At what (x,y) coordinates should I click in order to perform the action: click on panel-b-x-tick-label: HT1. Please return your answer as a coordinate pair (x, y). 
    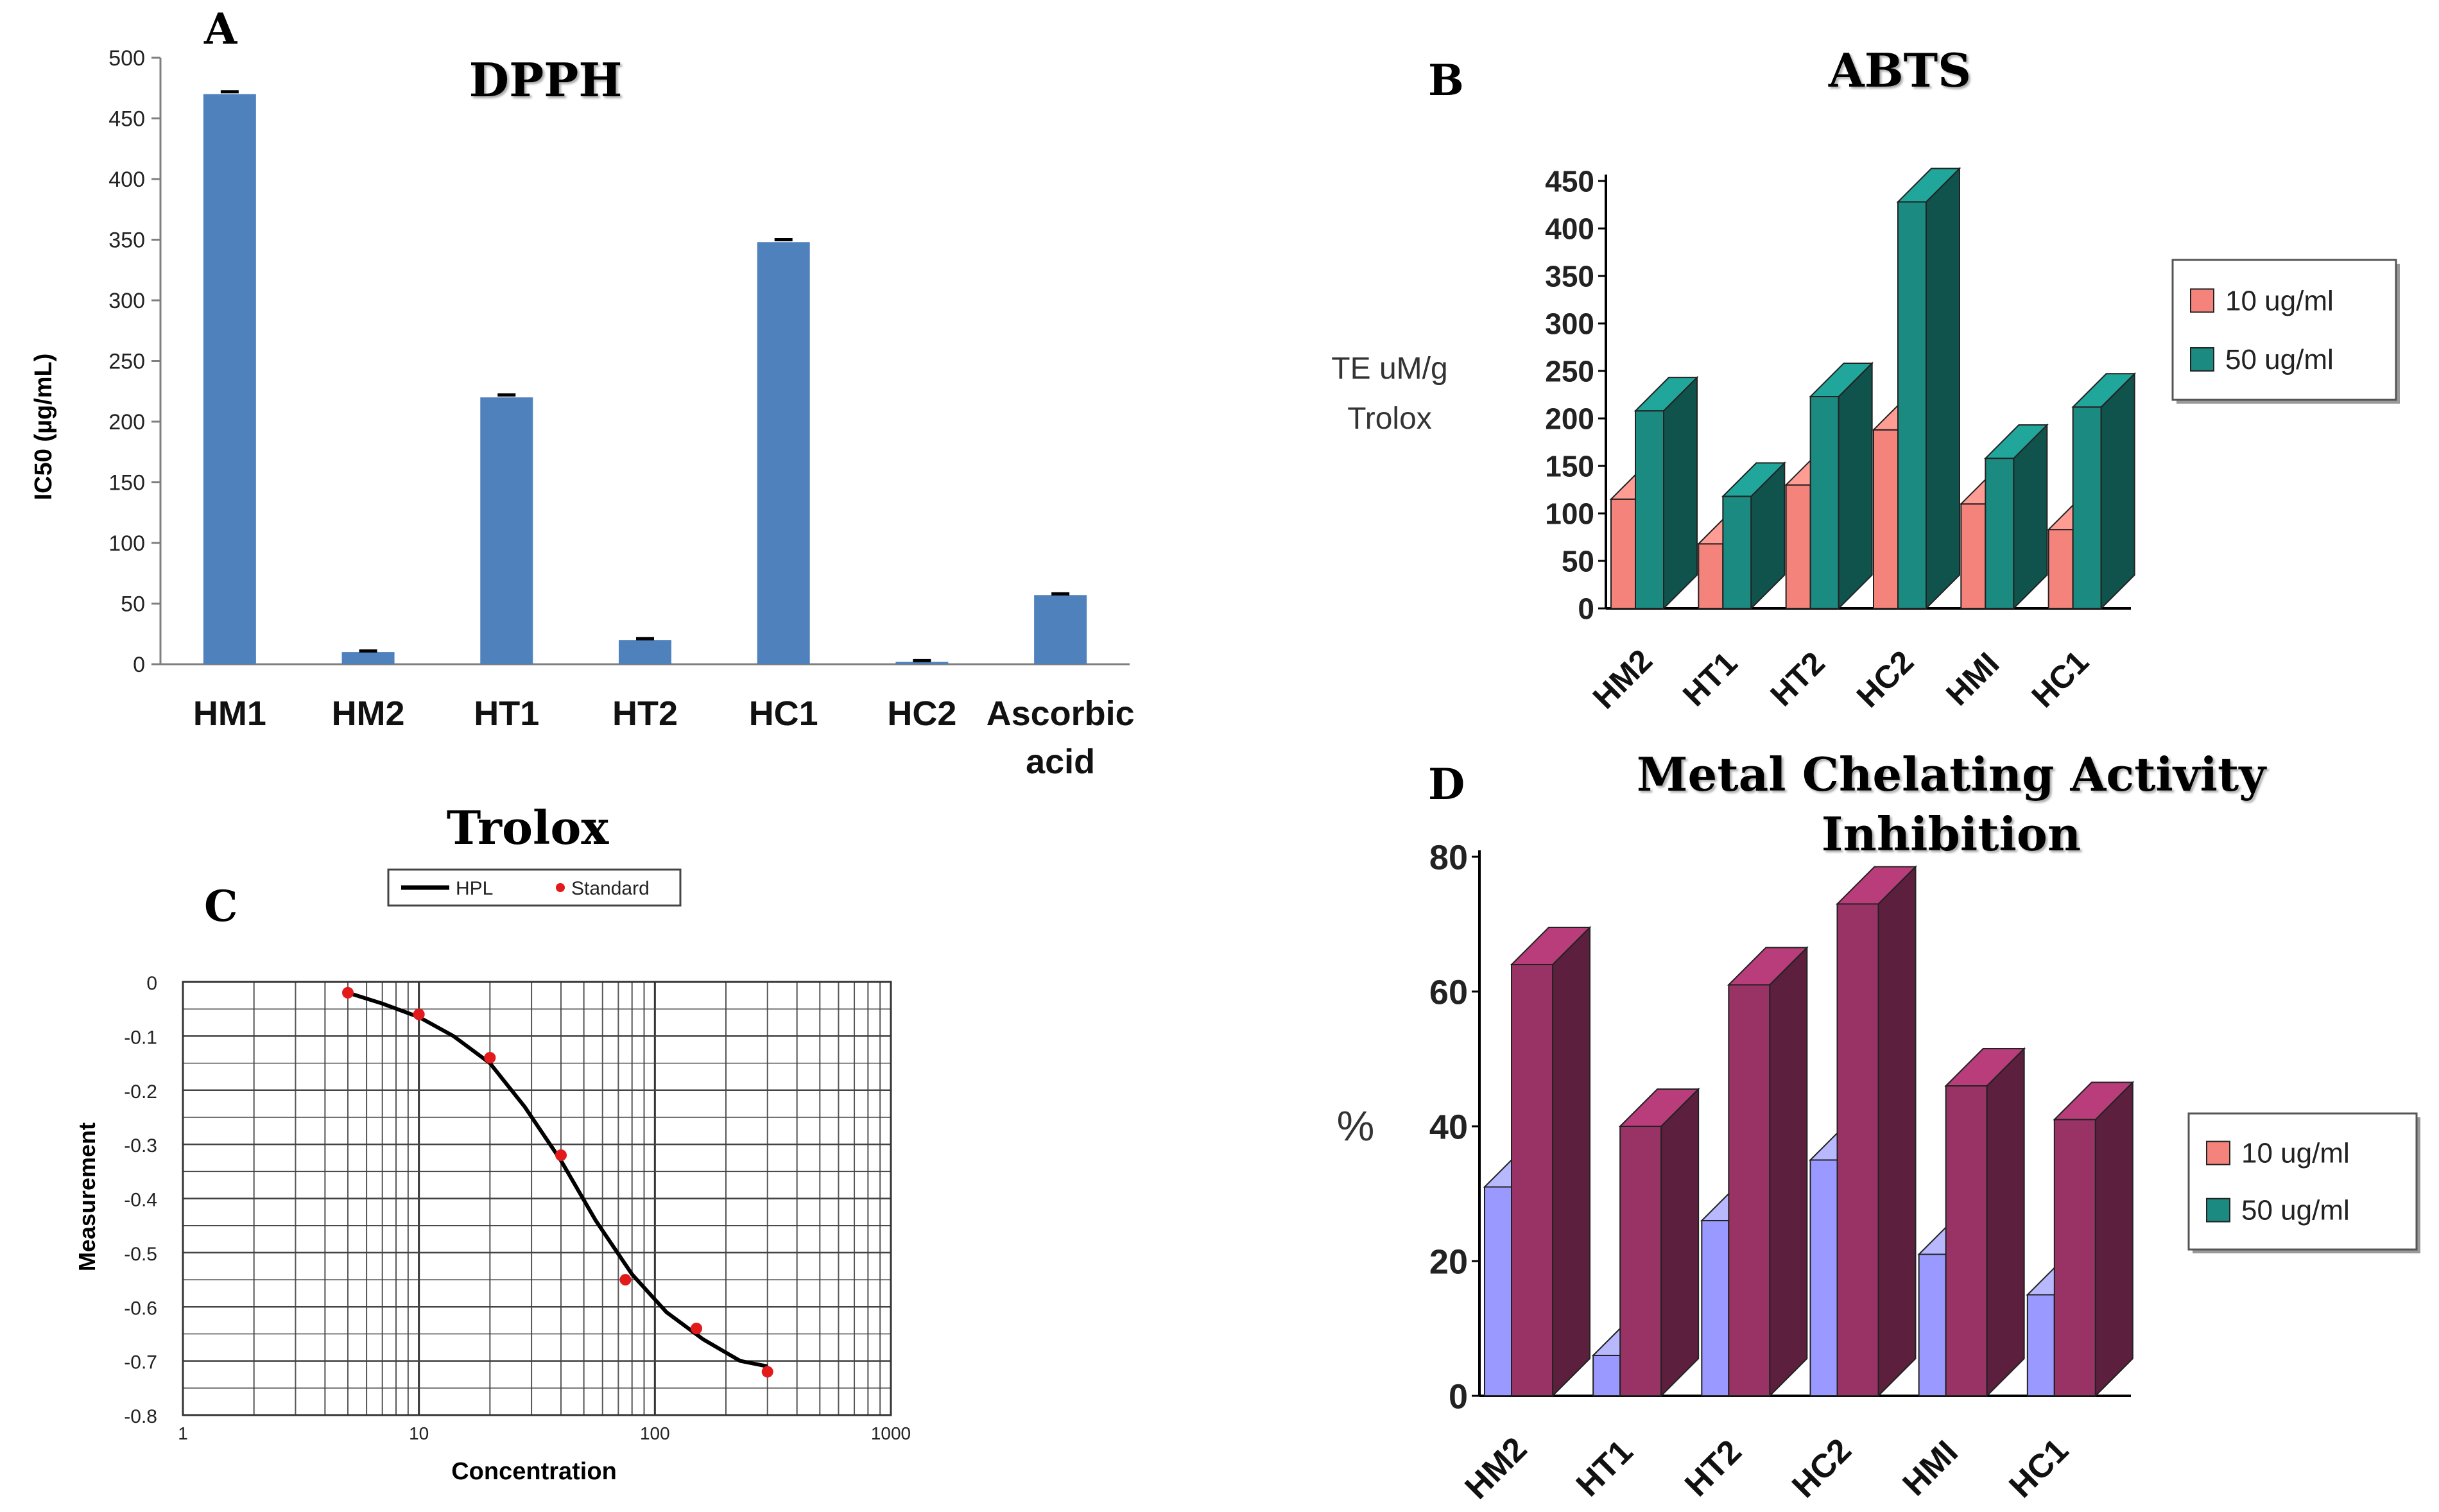
    Looking at the image, I should click on (1710, 679).